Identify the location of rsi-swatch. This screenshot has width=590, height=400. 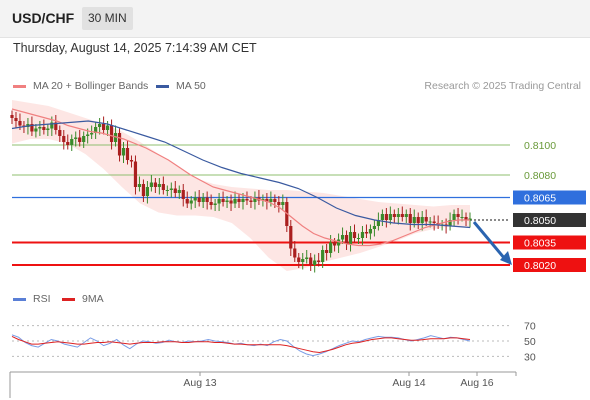
(19, 299).